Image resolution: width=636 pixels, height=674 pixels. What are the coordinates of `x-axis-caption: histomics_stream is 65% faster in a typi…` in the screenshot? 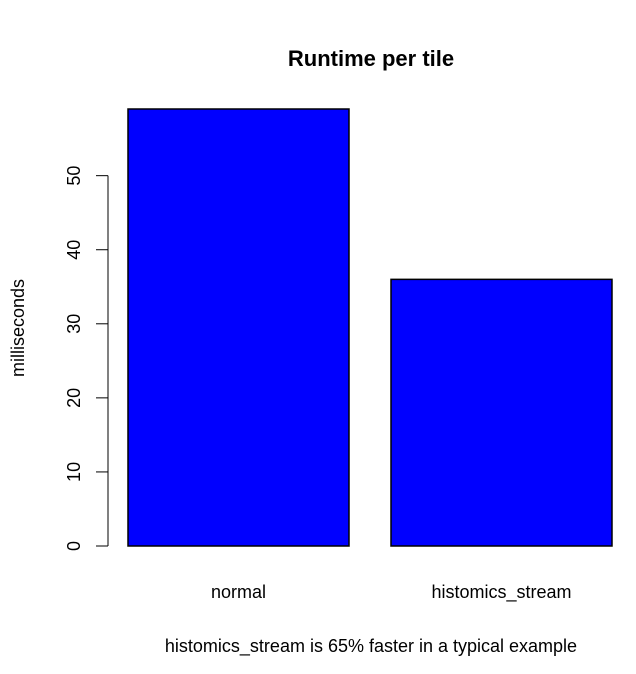 It's located at (371, 646).